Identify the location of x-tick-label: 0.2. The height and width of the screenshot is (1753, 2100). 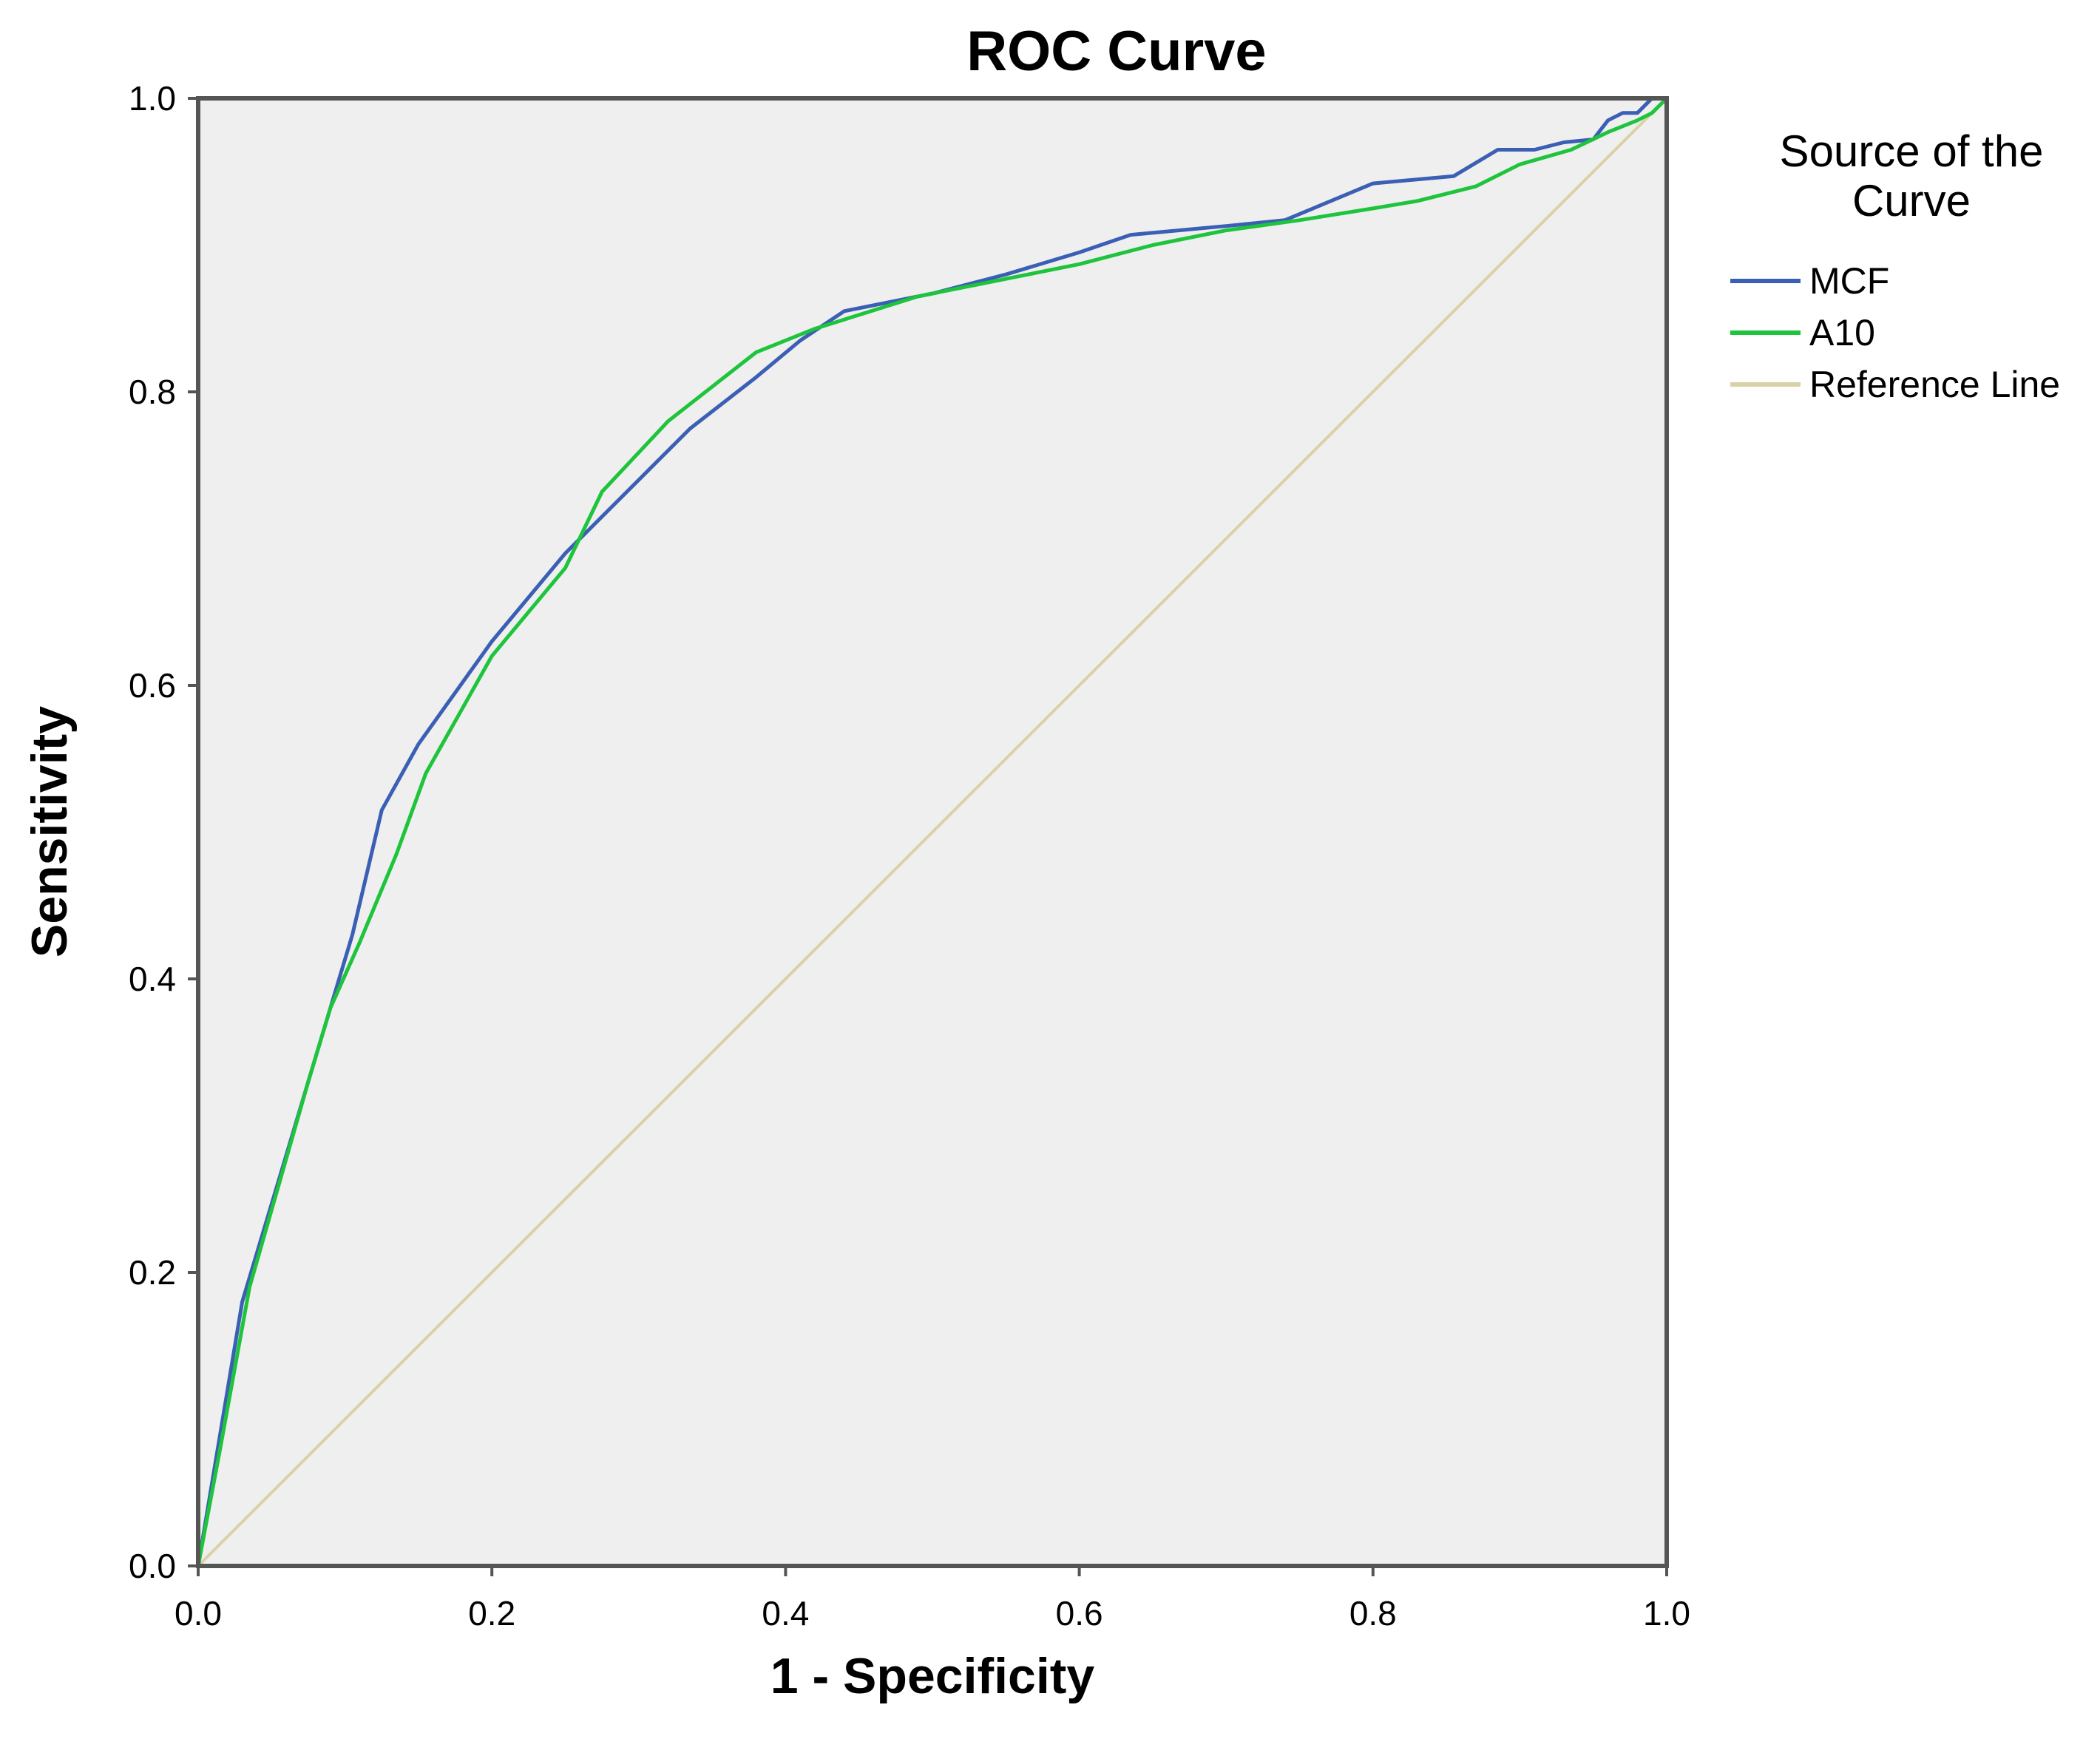
(491, 1613).